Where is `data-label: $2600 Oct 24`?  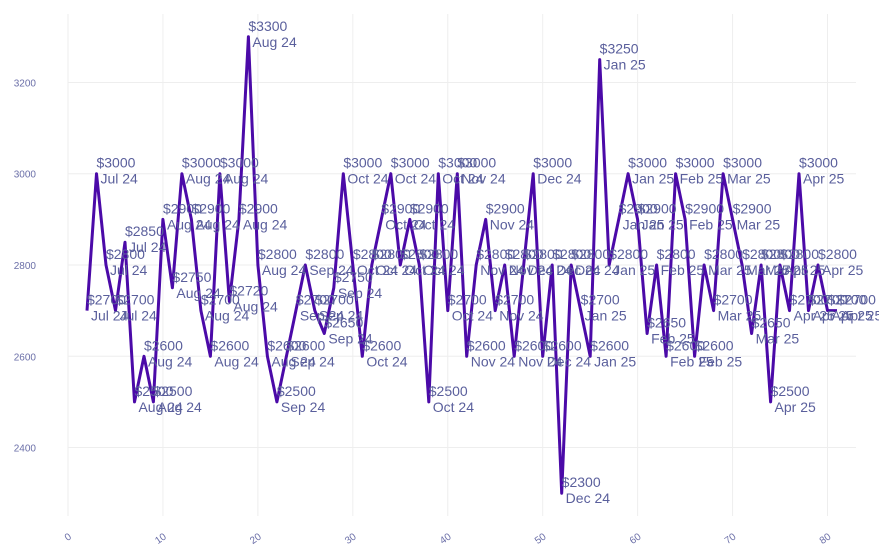
data-label: $2600 Oct 24 is located at coordinates (384, 353).